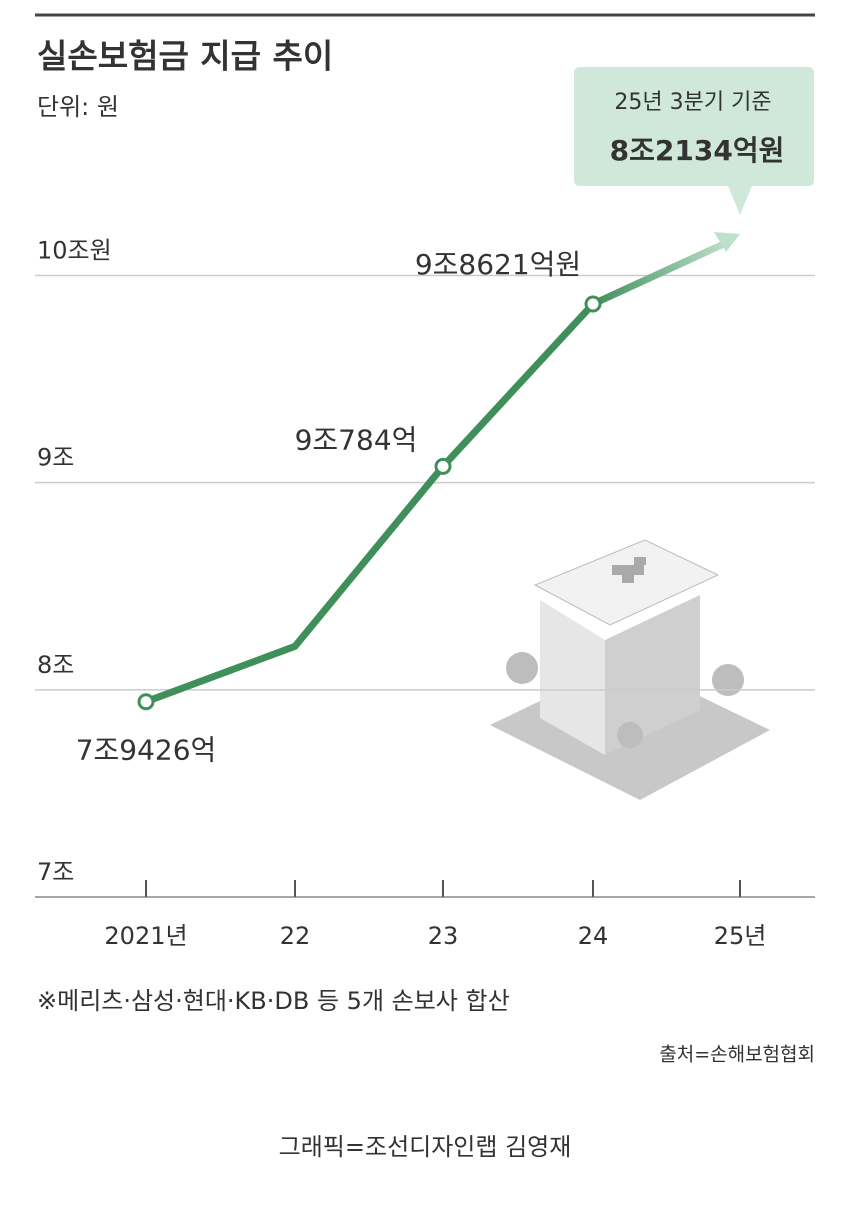  I want to click on building-illustration, so click(630, 669).